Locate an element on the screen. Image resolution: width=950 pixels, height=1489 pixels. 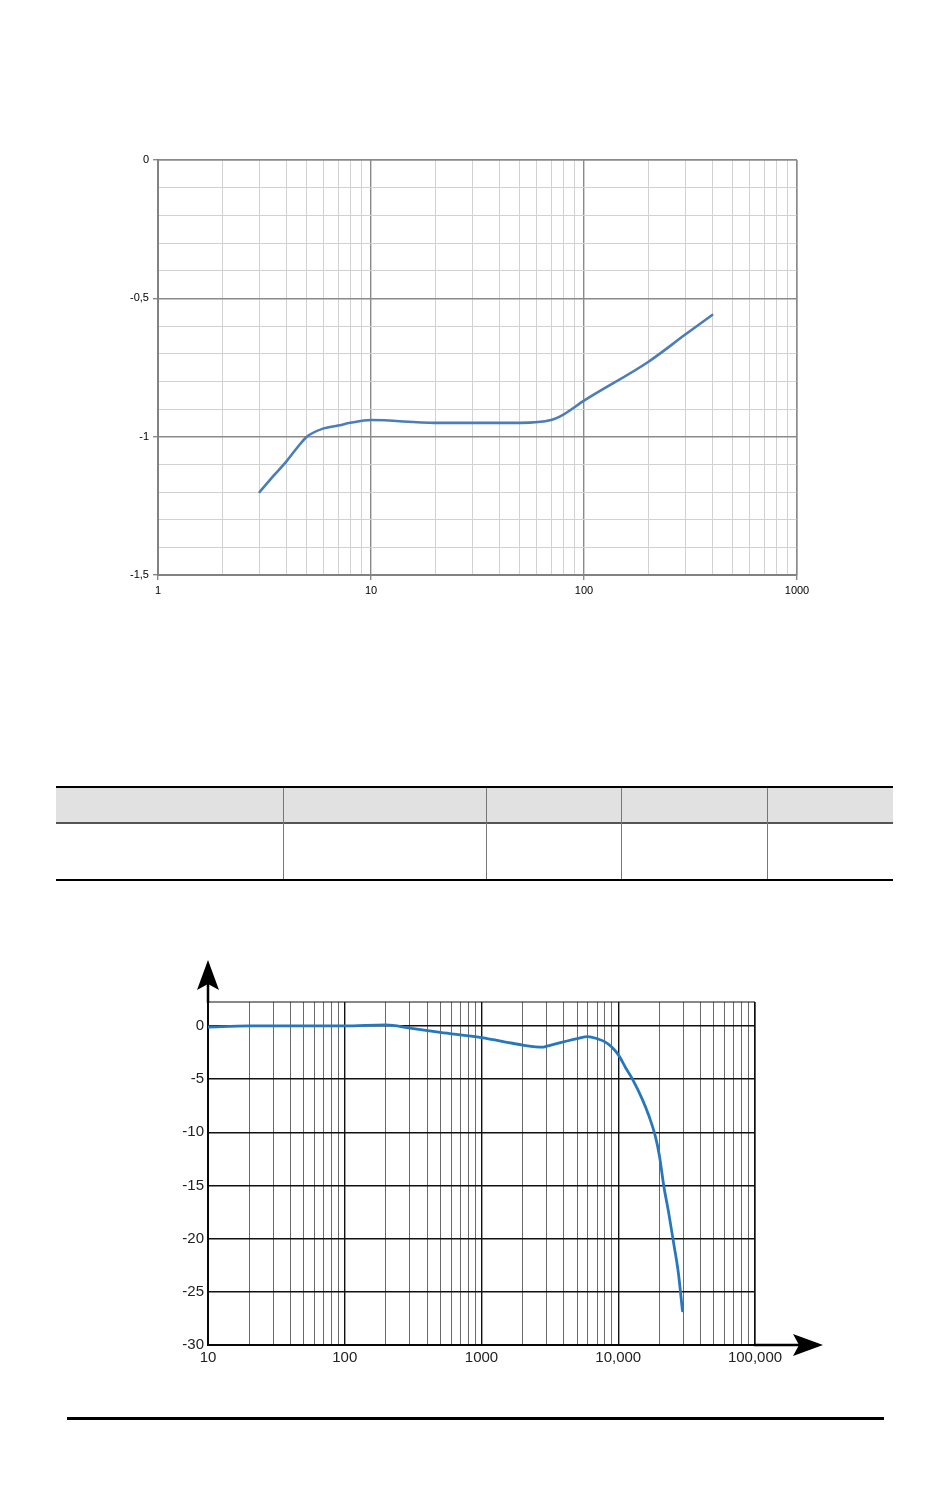
y-tick-label: -5 is located at coordinates (197, 1078).